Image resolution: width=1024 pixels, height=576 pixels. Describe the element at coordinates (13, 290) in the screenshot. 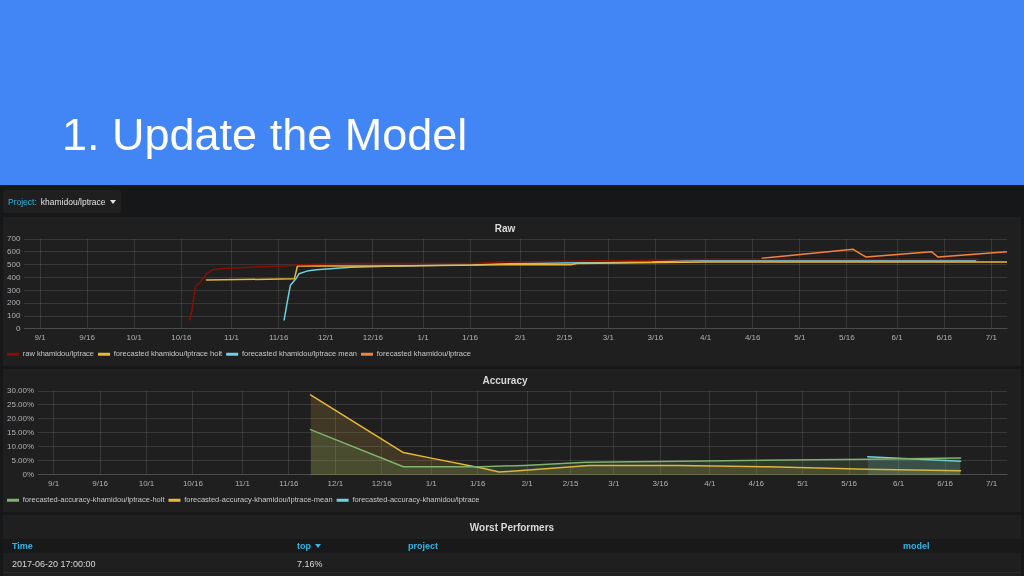

I see `y-tick-label: 300` at that location.